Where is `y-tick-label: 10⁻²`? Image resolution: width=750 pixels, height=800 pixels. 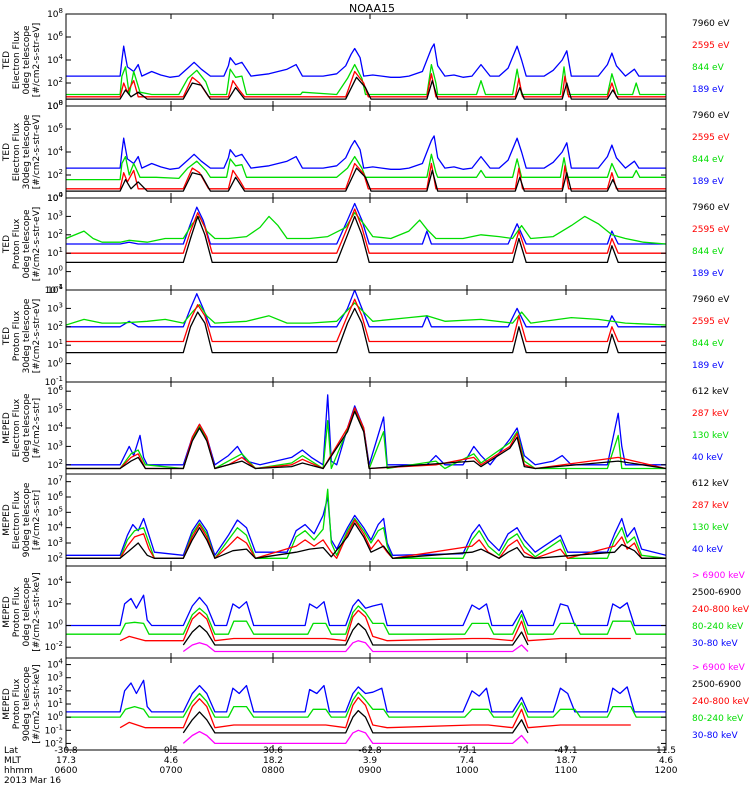 y-tick-label: 10⁻² is located at coordinates (54, 646).